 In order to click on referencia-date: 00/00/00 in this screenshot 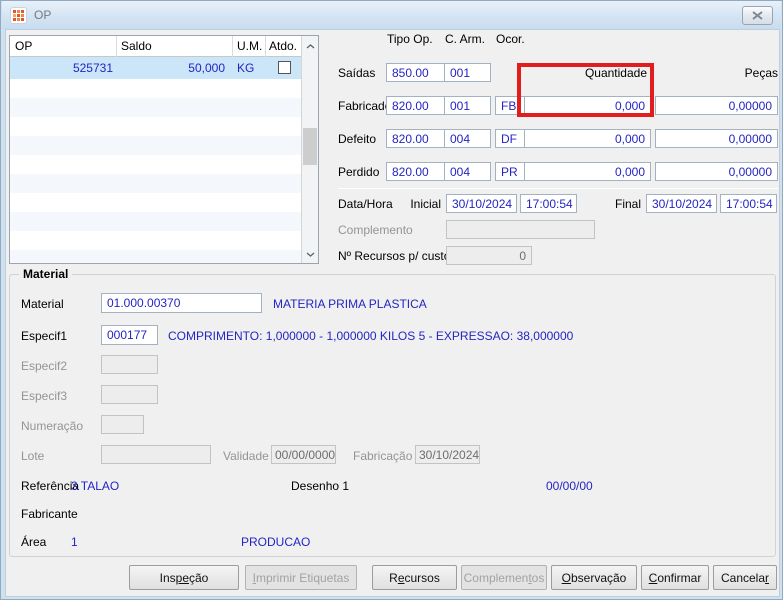, I will do `click(569, 486)`.